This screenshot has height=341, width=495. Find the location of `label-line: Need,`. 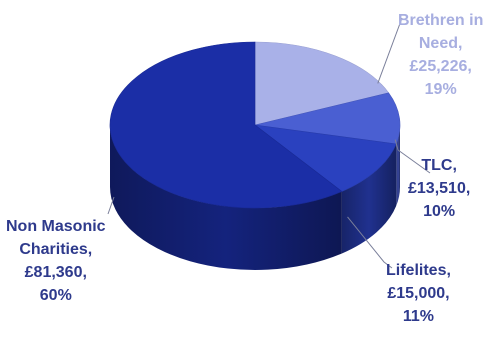

label-line: Need, is located at coordinates (440, 43).